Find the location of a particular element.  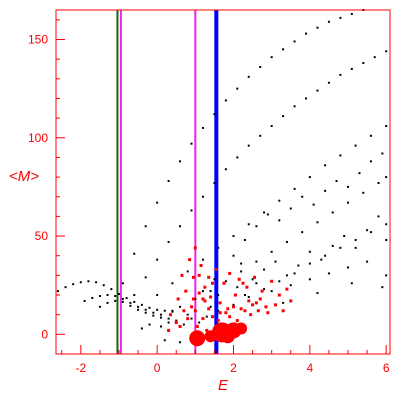

y-tick-label-1: 50 is located at coordinates (42, 236).